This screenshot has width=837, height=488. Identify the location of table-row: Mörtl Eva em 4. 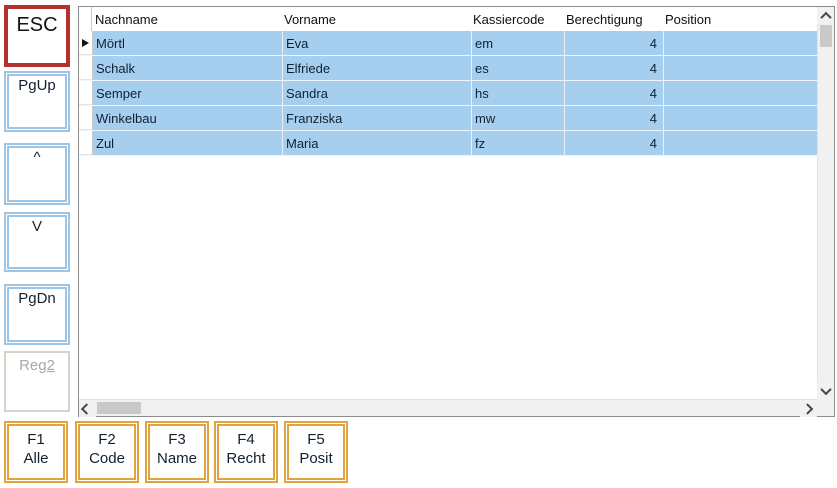
(448, 43).